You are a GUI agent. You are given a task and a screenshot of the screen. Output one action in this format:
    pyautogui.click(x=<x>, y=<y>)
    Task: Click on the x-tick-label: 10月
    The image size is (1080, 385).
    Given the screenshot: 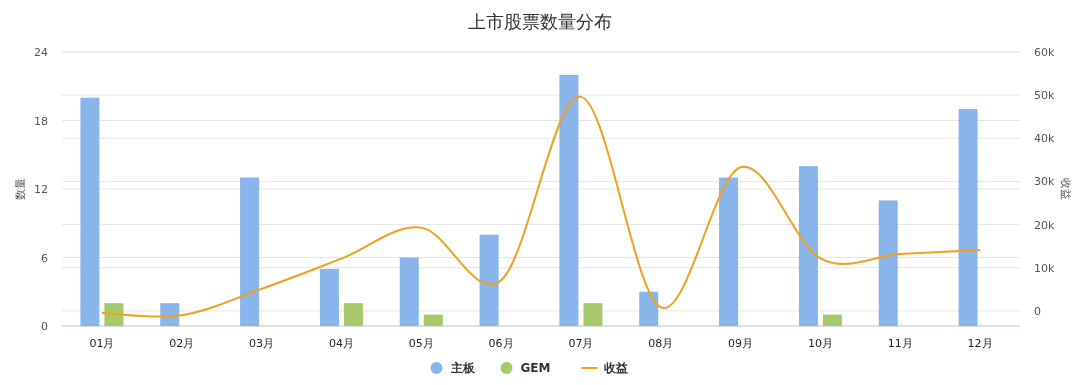 What is the action you would take?
    pyautogui.click(x=820, y=343)
    